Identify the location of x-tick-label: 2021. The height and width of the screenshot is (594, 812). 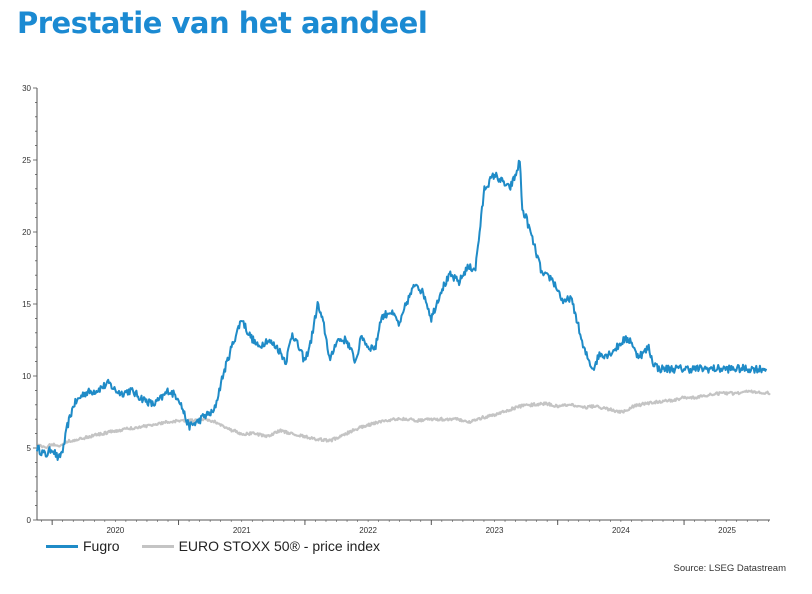
(242, 530).